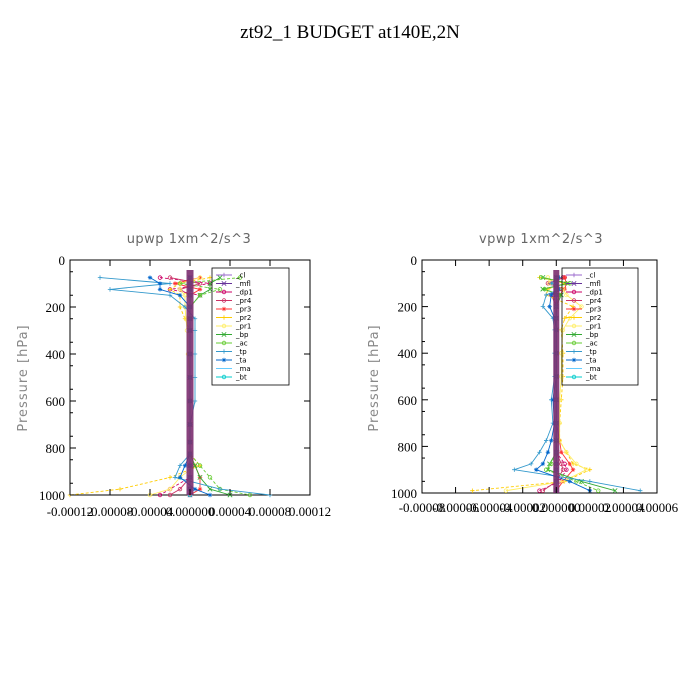 The image size is (700, 700). What do you see at coordinates (593, 284) in the screenshot?
I see `vpwp-legend-label: _mfl` at bounding box center [593, 284].